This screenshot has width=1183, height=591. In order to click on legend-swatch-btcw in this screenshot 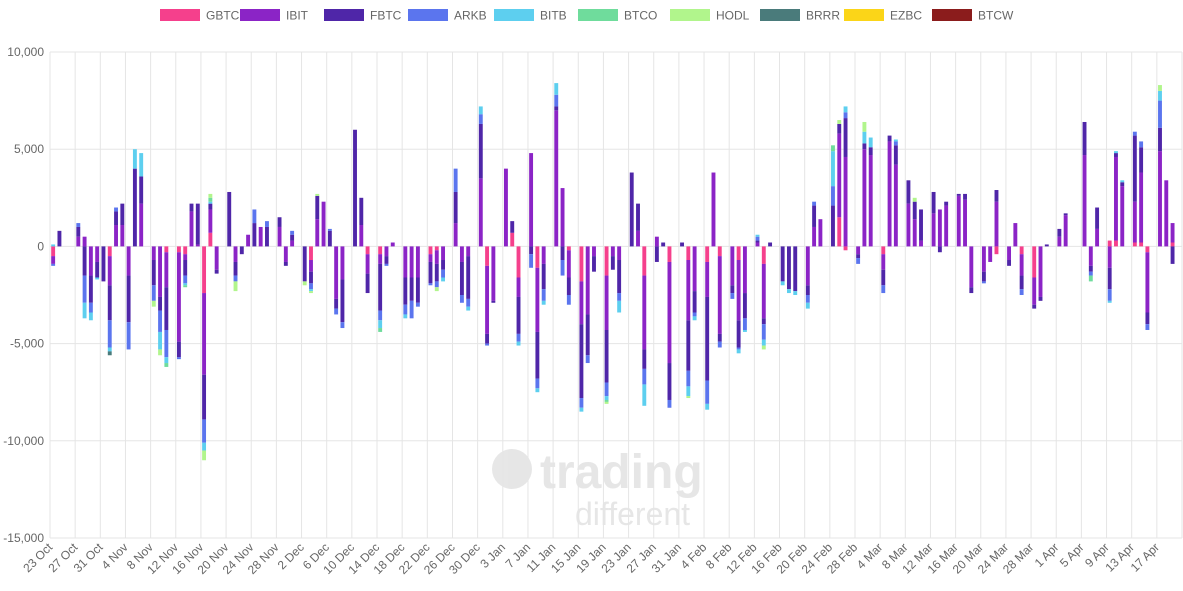, I will do `click(952, 15)`.